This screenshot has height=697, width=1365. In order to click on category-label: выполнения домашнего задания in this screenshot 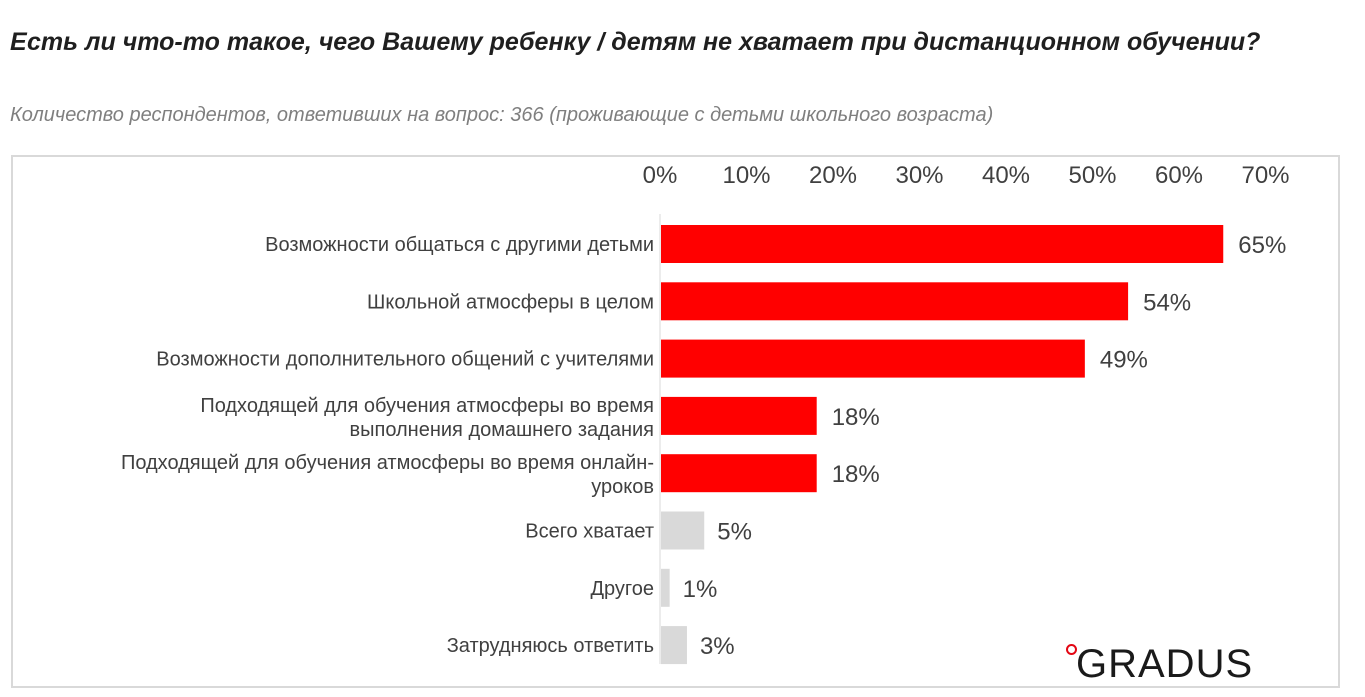, I will do `click(501, 430)`.